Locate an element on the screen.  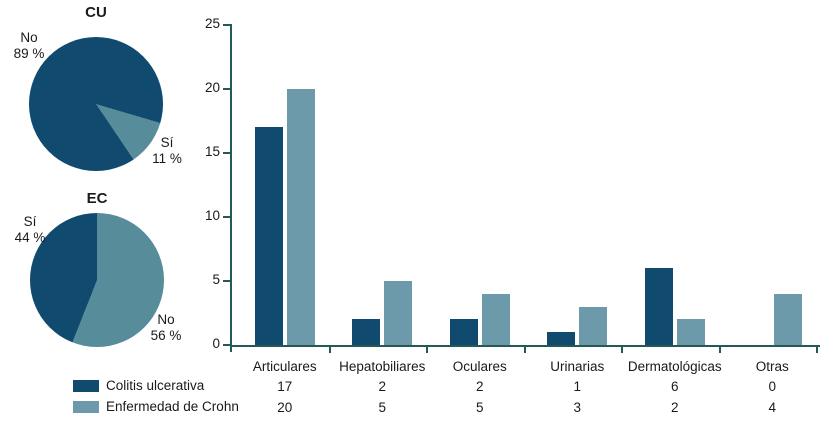
legend-label: Enfermedad de Crohn is located at coordinates (172, 406).